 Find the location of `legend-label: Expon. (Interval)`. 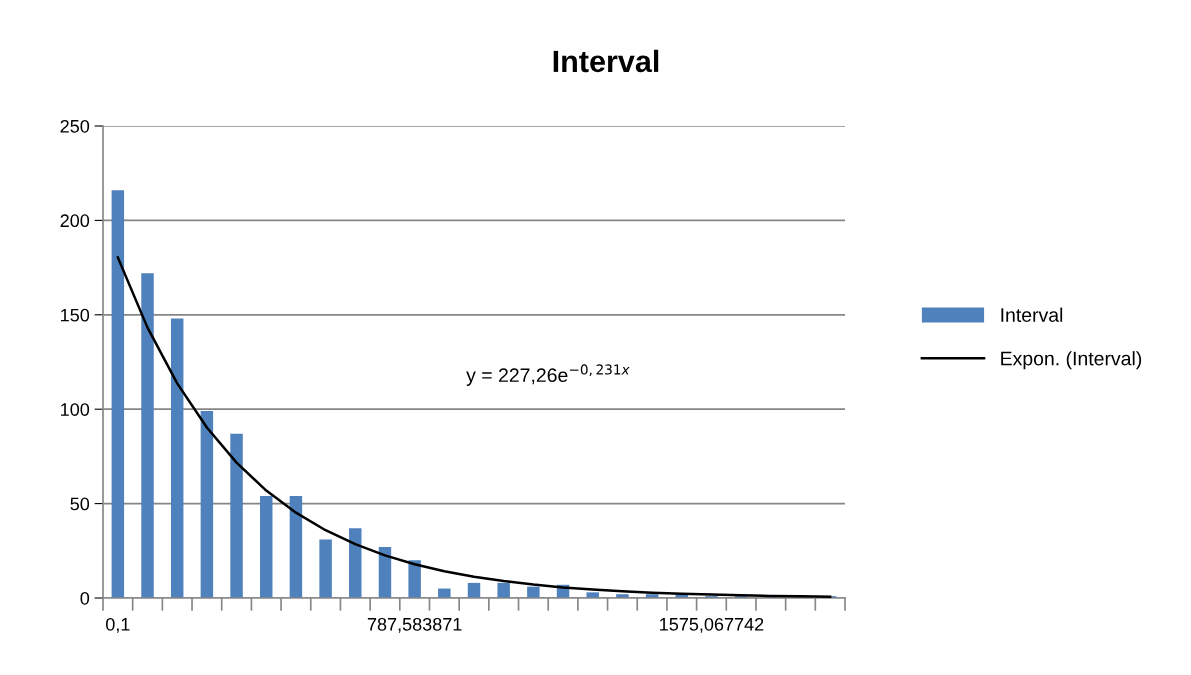

legend-label: Expon. (Interval) is located at coordinates (1071, 360).